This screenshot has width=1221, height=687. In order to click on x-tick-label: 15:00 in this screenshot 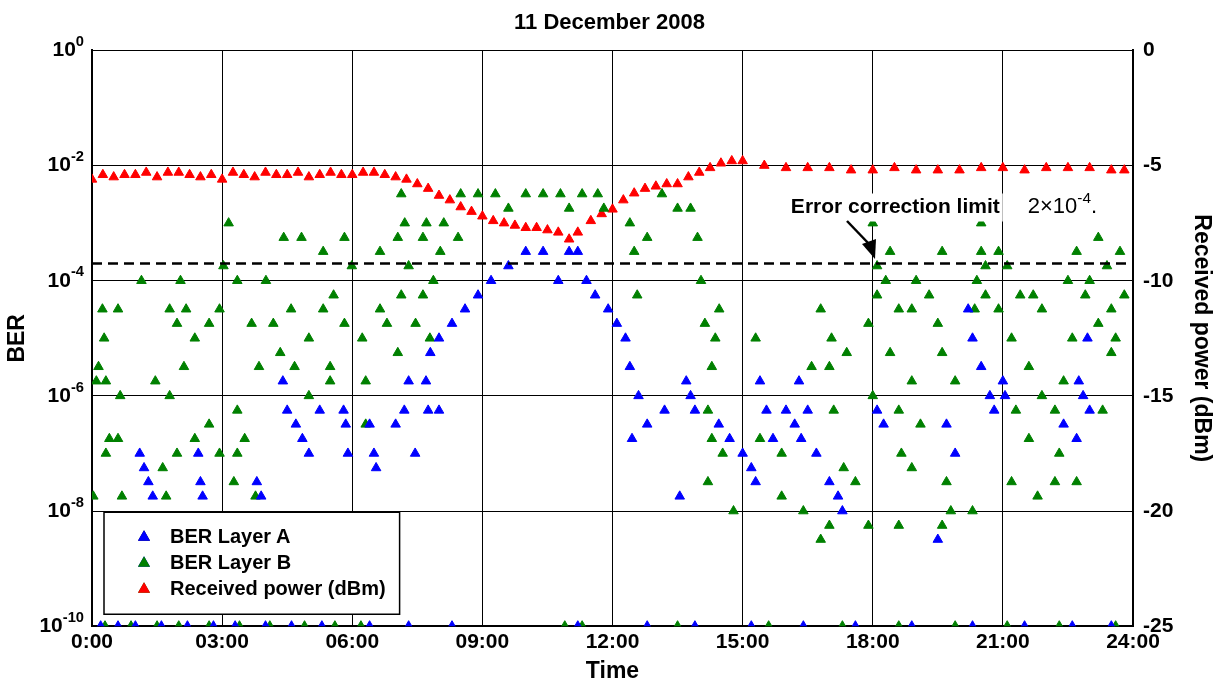, I will do `click(742, 640)`.